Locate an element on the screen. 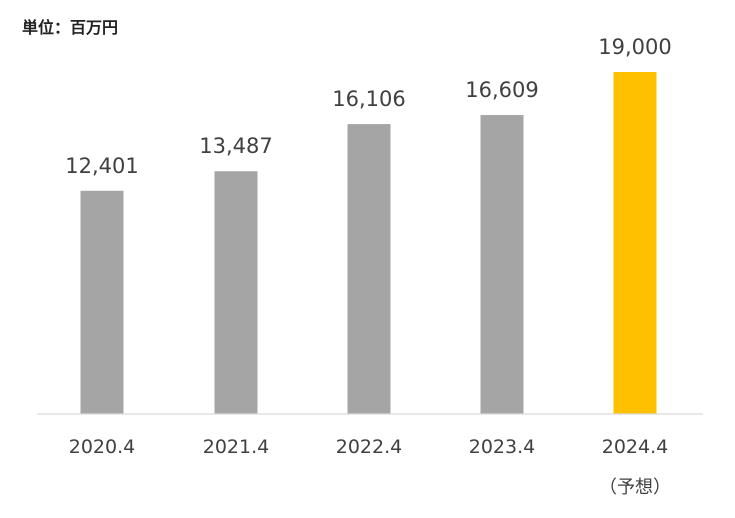 Image resolution: width=735 pixels, height=518 pixels. x-tick-label-2022.4: 2022.4 is located at coordinates (369, 447).